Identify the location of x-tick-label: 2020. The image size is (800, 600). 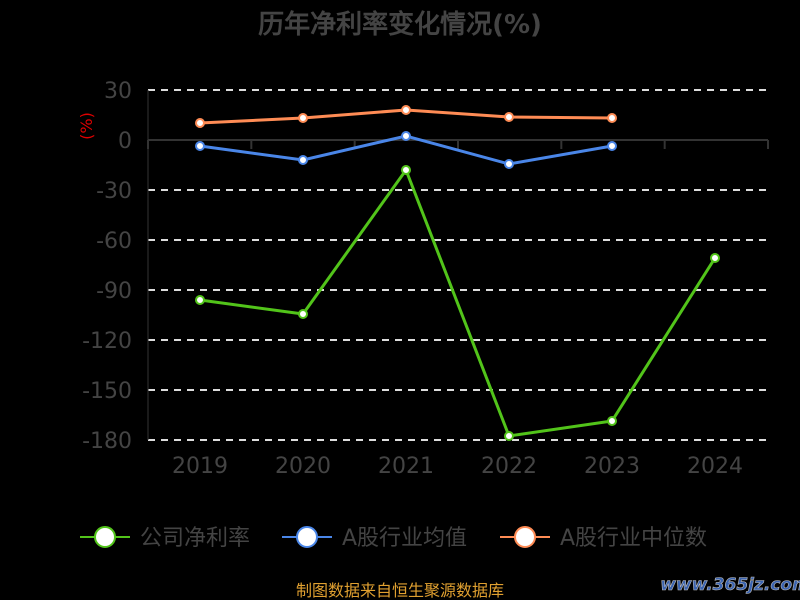
(303, 466).